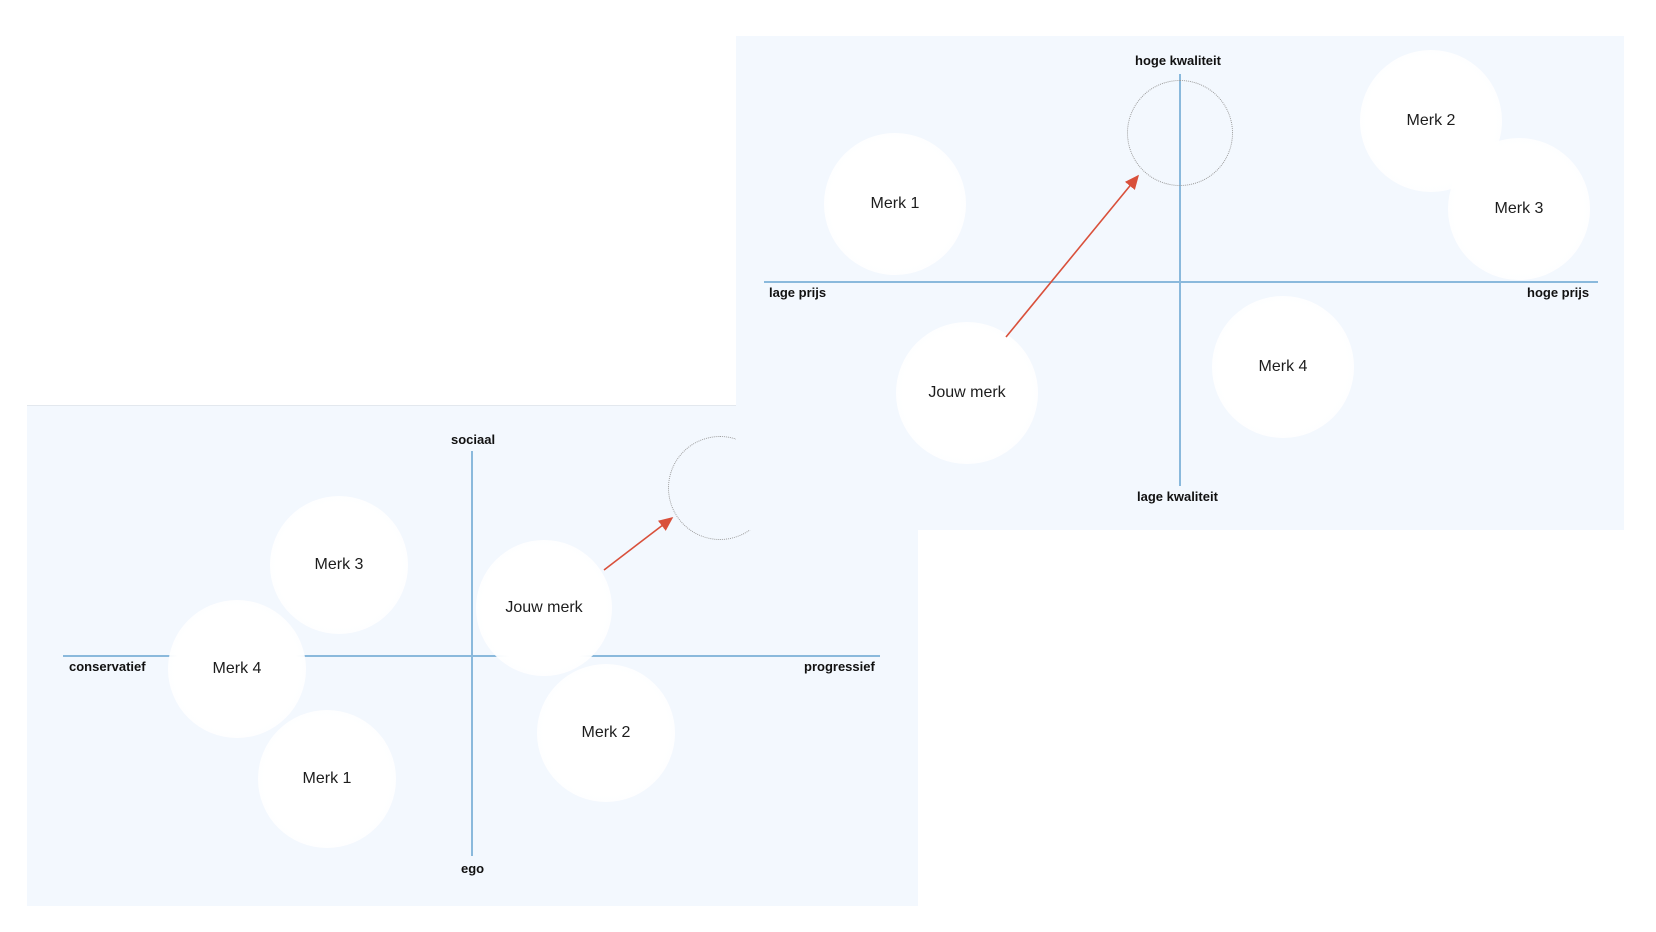 This screenshot has height=932, width=1656. I want to click on target-position-circle, so click(1180, 133).